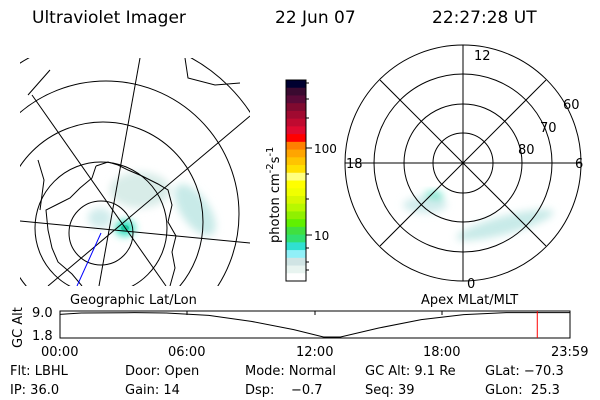 This screenshot has height=400, width=600. What do you see at coordinates (571, 105) in the screenshot?
I see `lat-label-60: 60` at bounding box center [571, 105].